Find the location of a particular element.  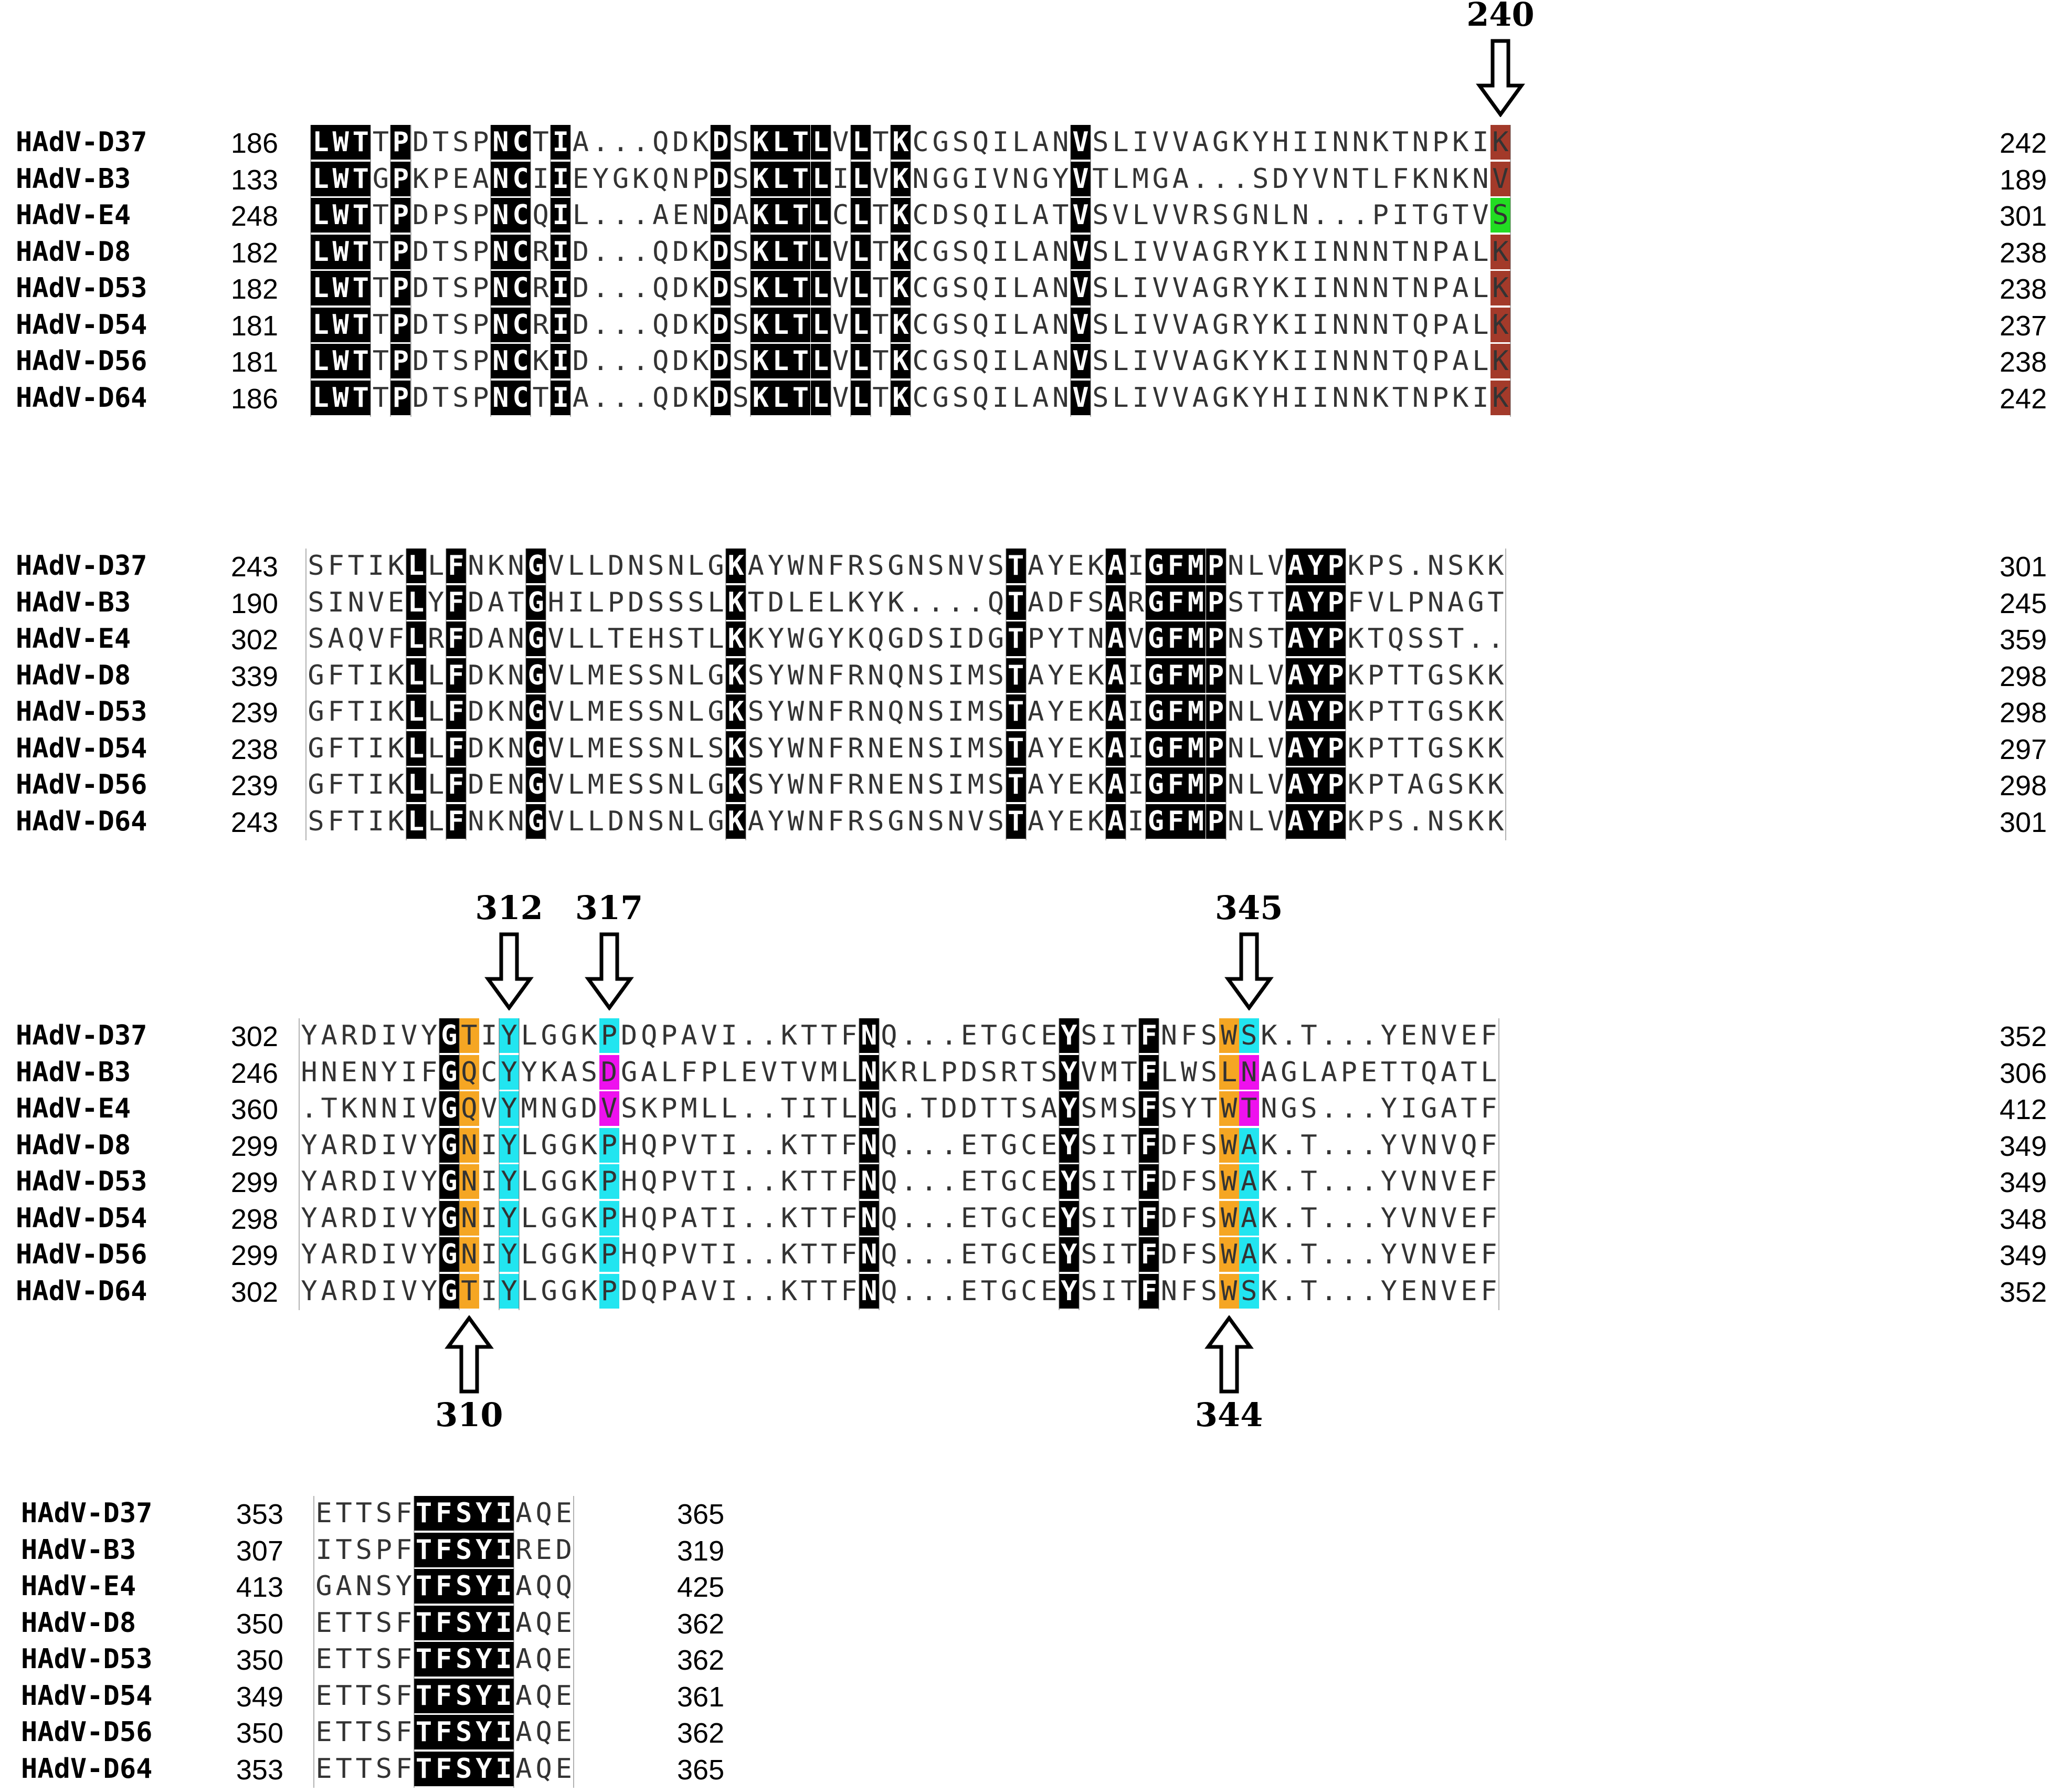

residue: M is located at coordinates (975, 784).